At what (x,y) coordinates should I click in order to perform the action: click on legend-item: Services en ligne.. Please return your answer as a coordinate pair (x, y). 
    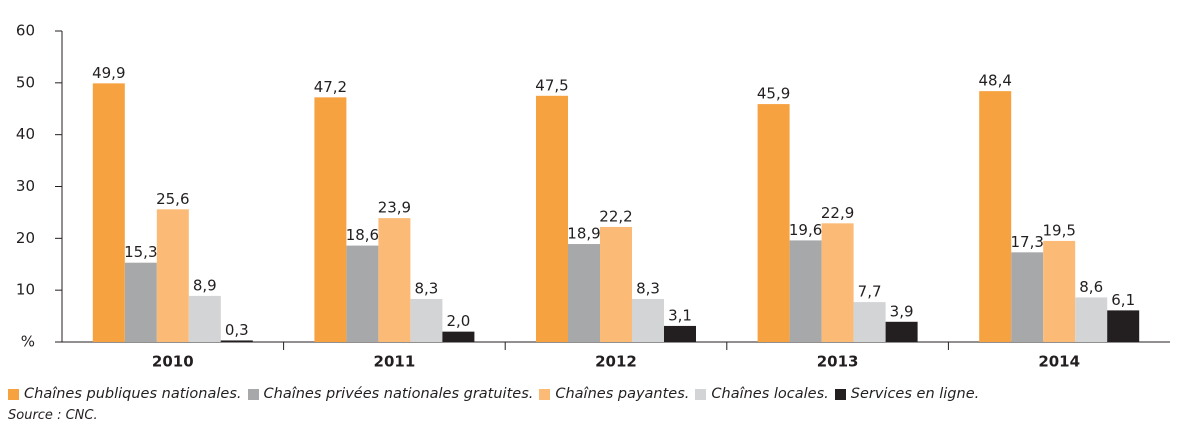
    Looking at the image, I should click on (907, 394).